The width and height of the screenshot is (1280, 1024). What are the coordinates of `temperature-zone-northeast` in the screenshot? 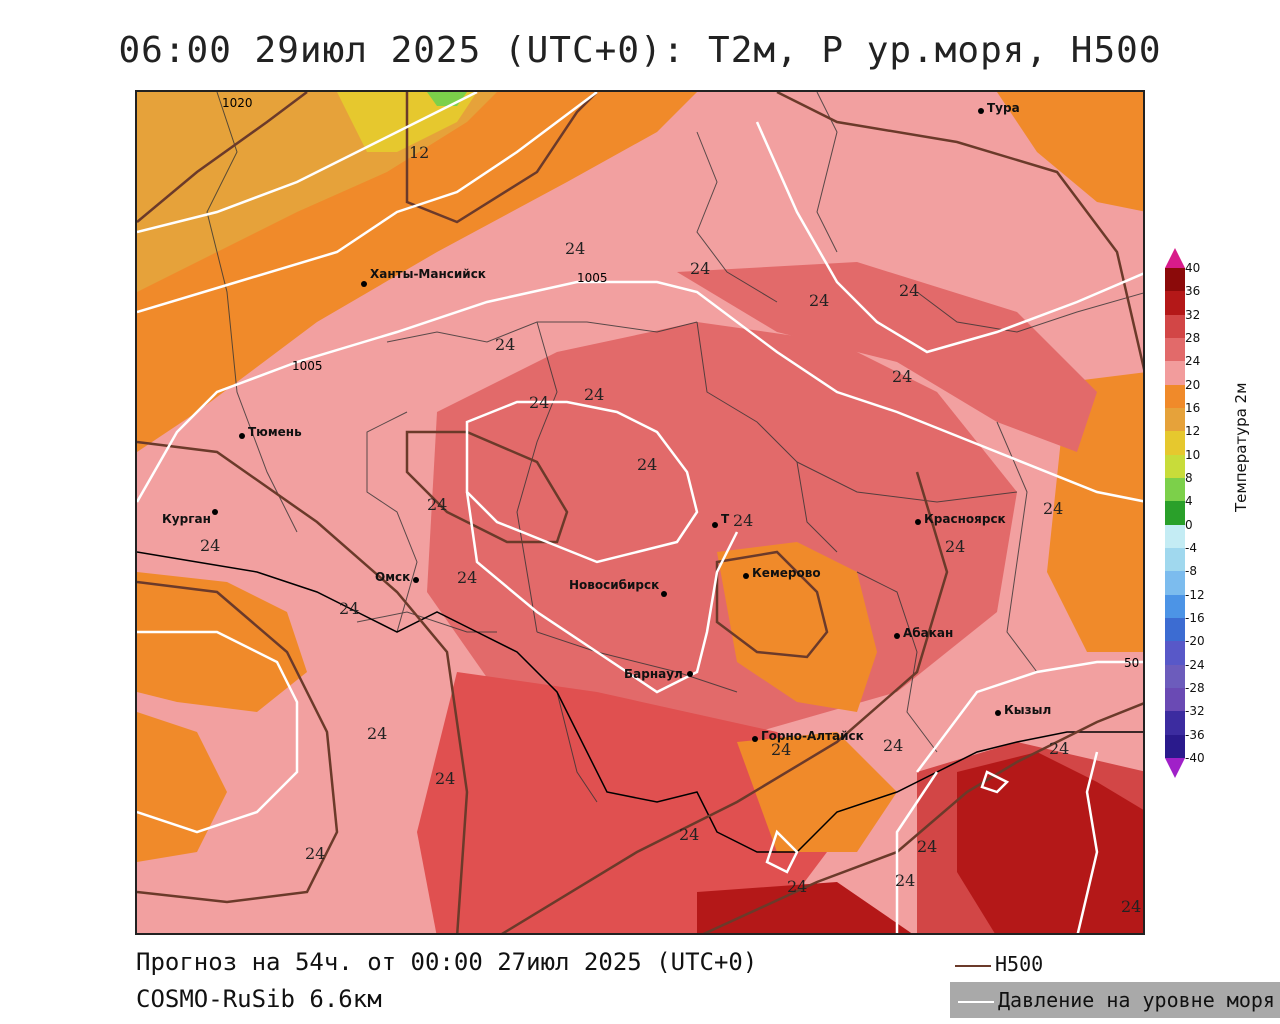 It's located at (1070, 152).